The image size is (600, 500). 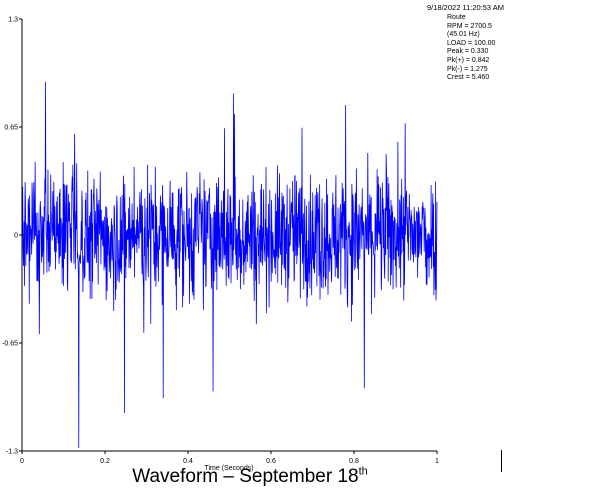 What do you see at coordinates (501, 461) in the screenshot?
I see `text-cursor` at bounding box center [501, 461].